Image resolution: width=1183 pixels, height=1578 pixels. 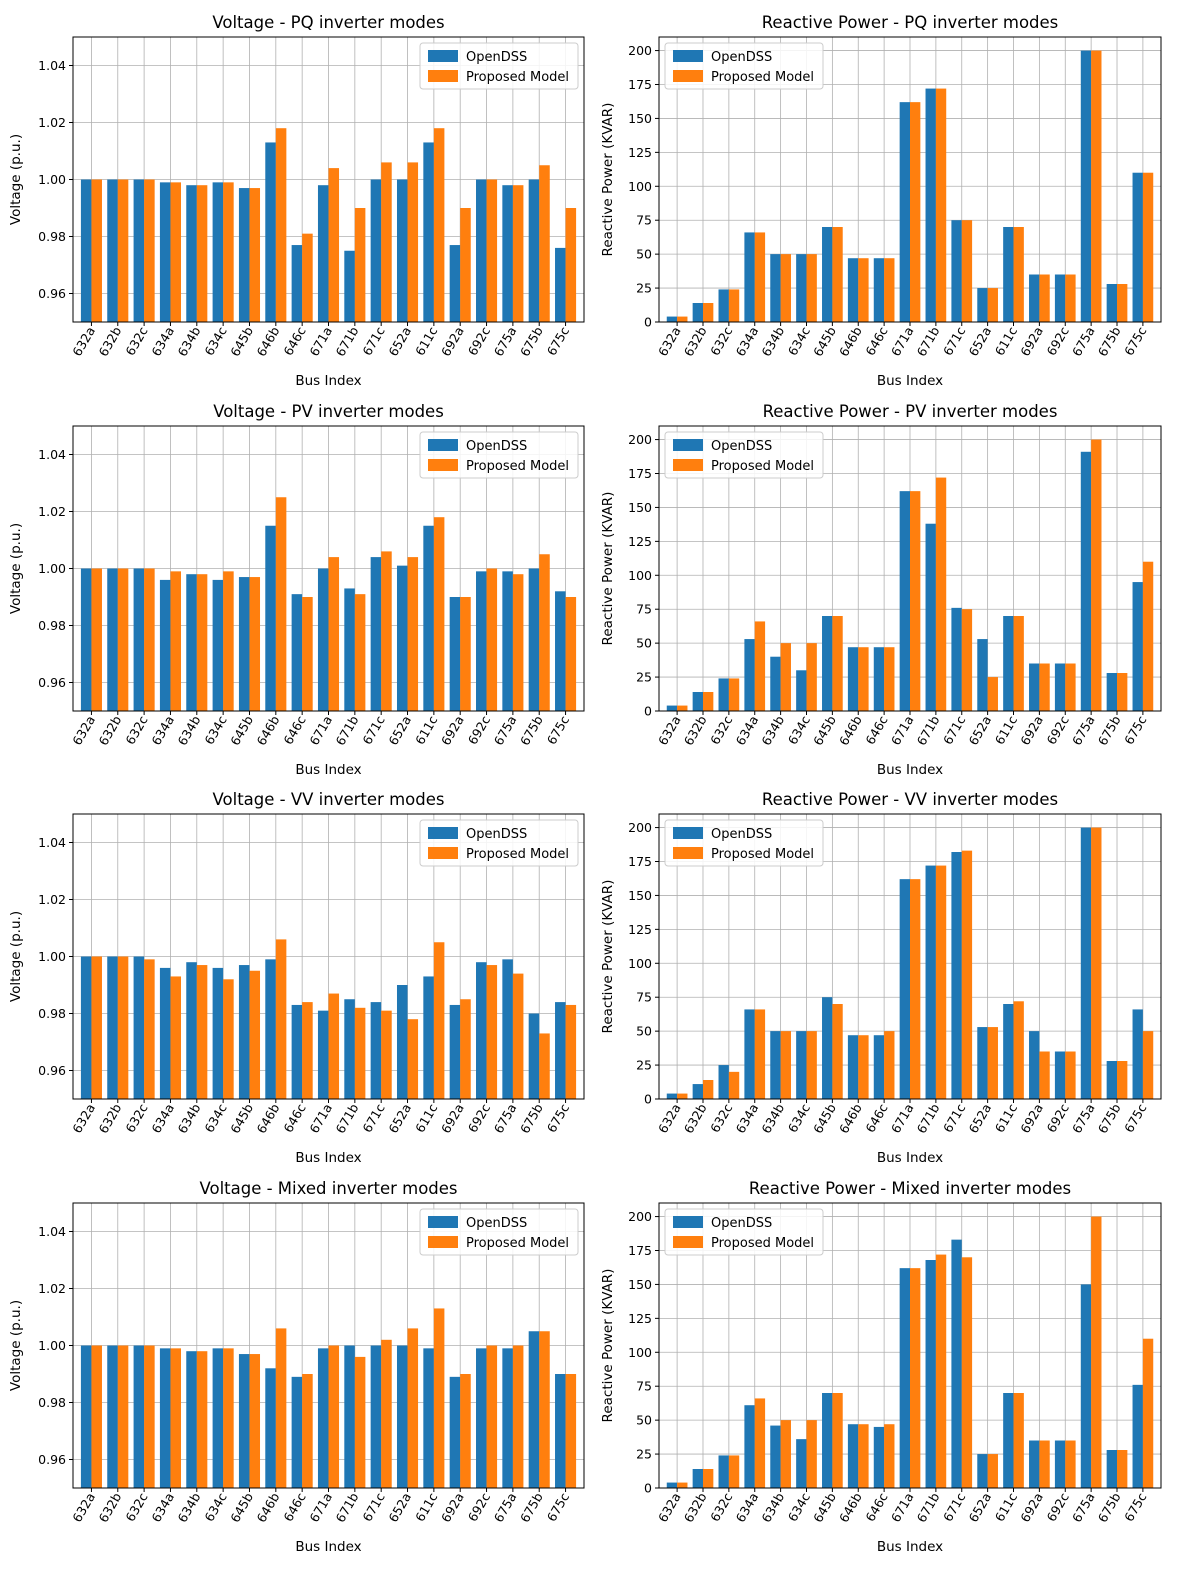 I want to click on x-tick-label: 646b, so click(x=268, y=1507).